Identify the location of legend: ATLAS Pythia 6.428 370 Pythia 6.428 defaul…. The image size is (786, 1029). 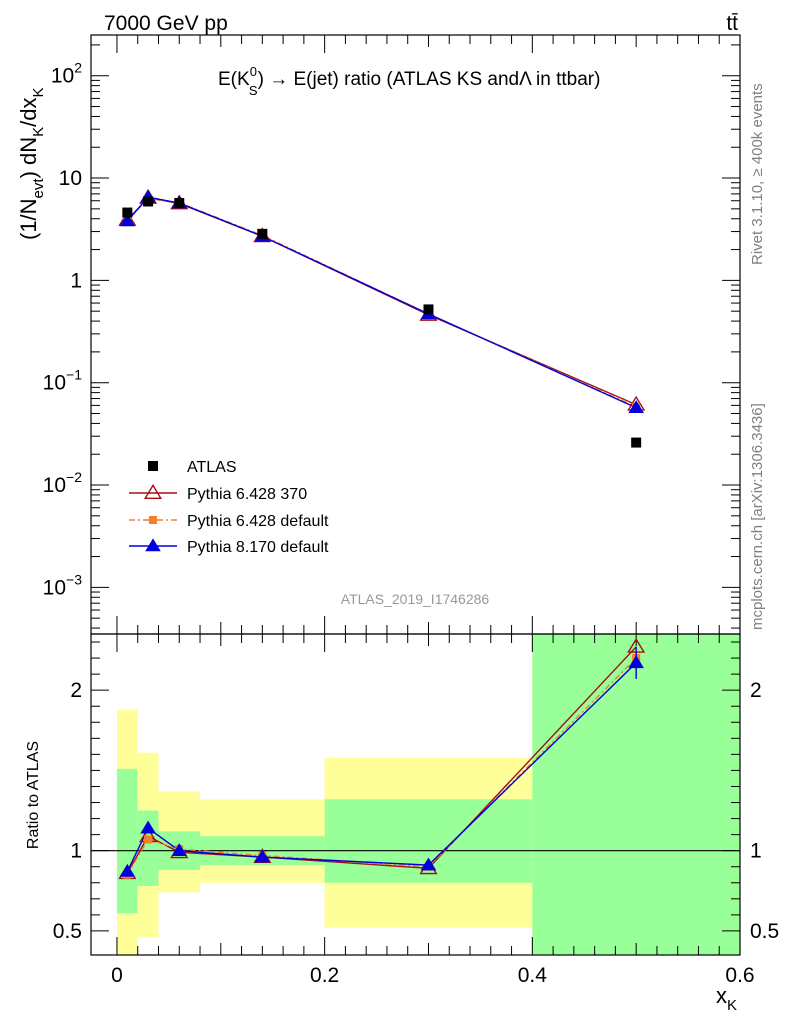
(229, 507).